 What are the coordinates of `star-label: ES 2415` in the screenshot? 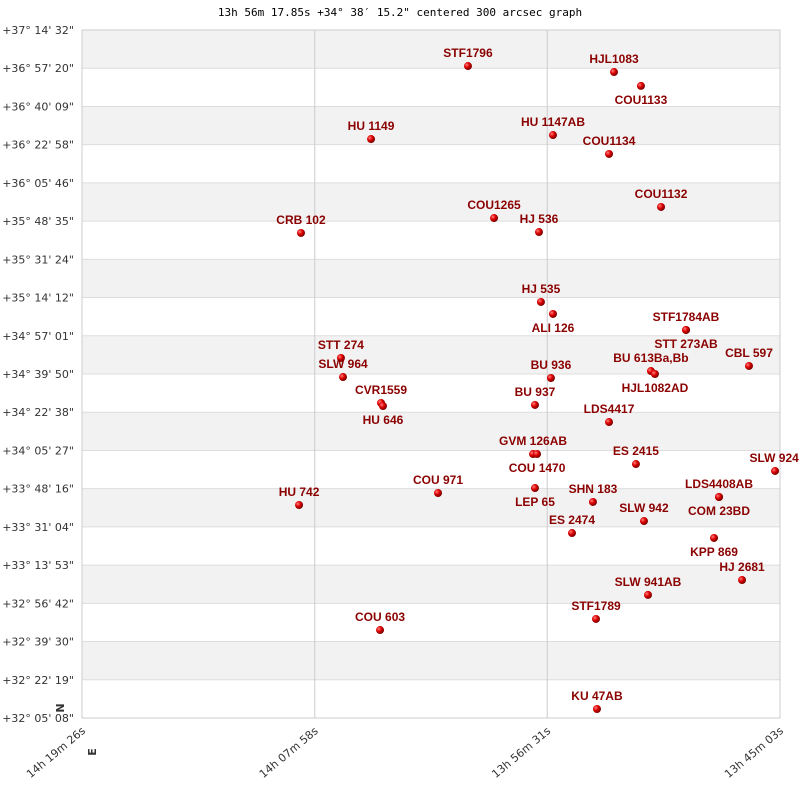 It's located at (636, 451).